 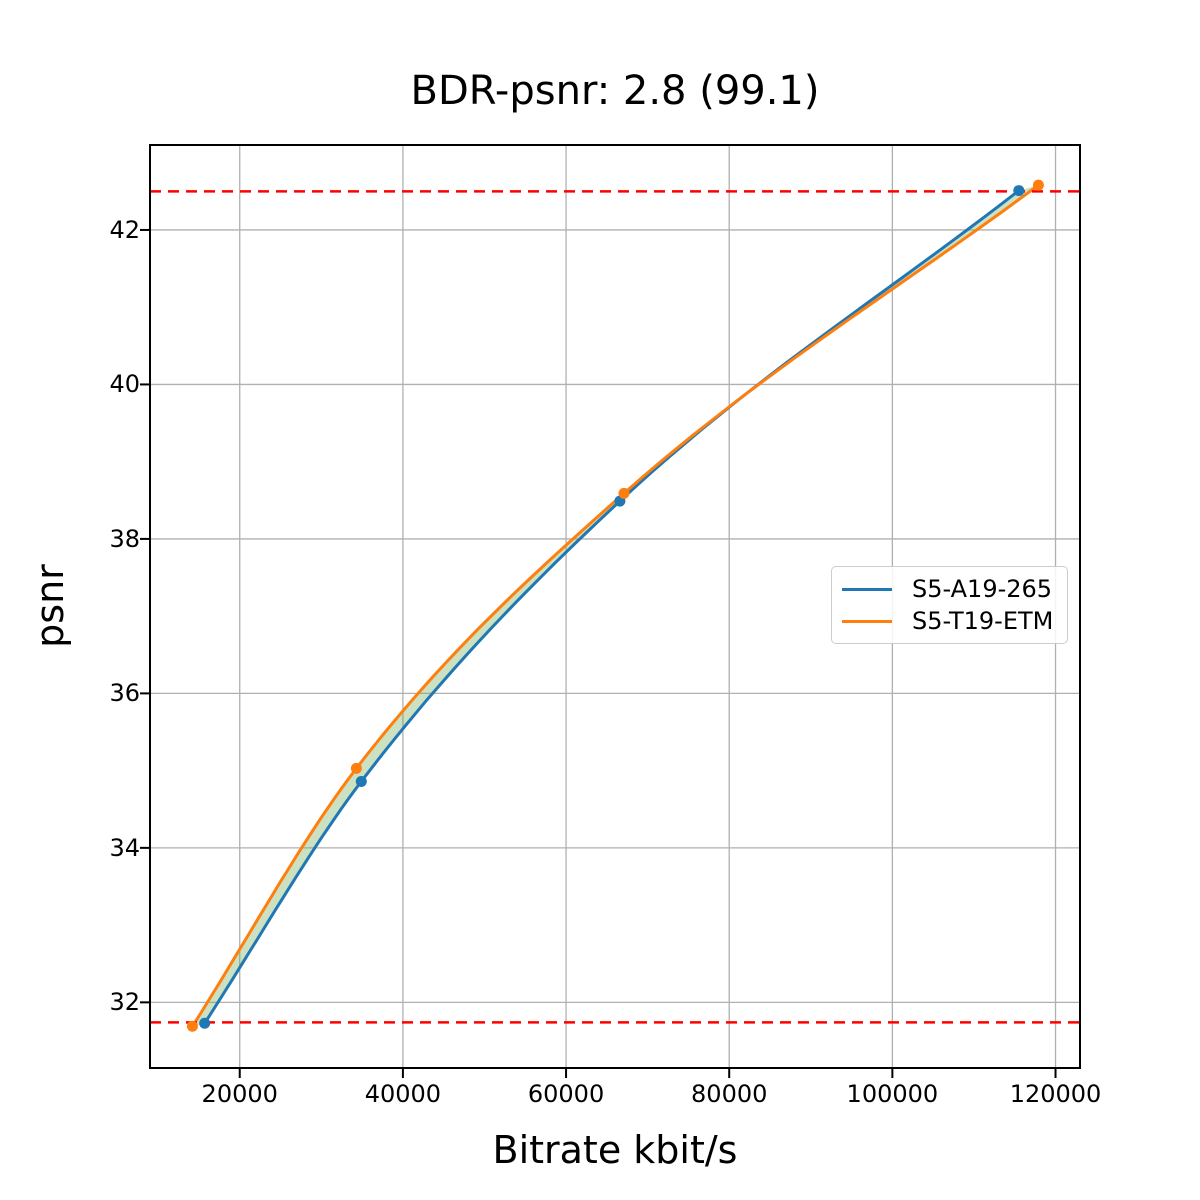 I want to click on y-tick-label: 38, so click(x=124, y=538).